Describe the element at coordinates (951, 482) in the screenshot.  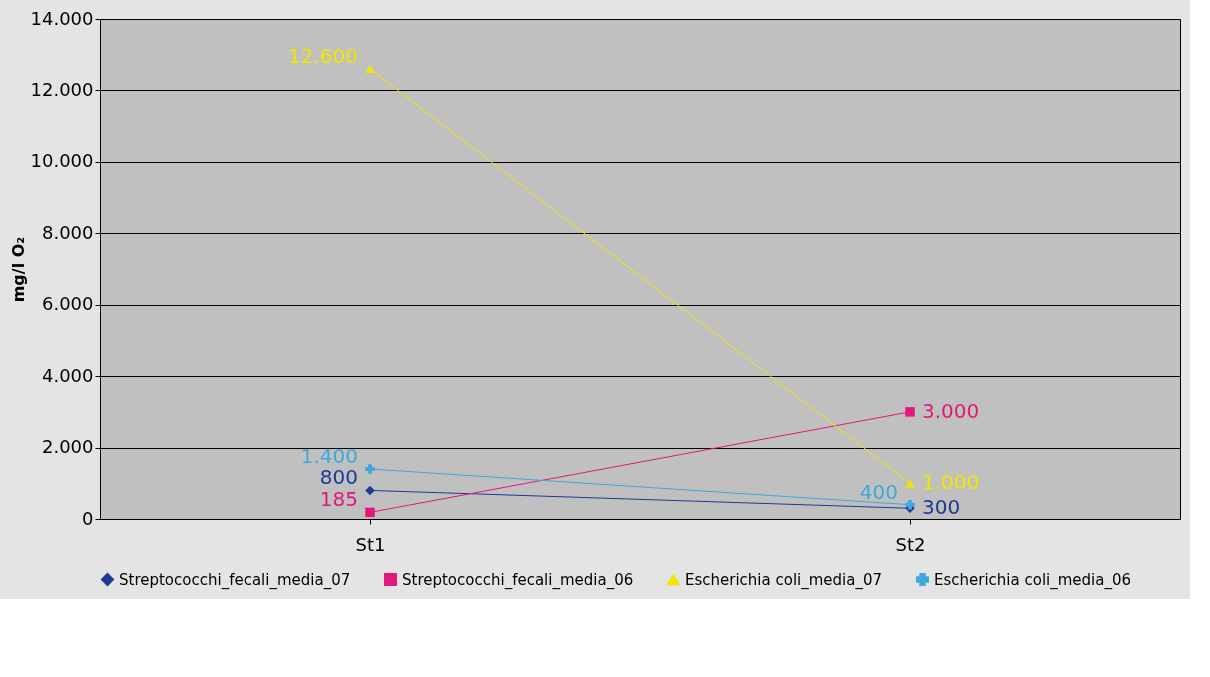
I see `data-label: 1.000` at that location.